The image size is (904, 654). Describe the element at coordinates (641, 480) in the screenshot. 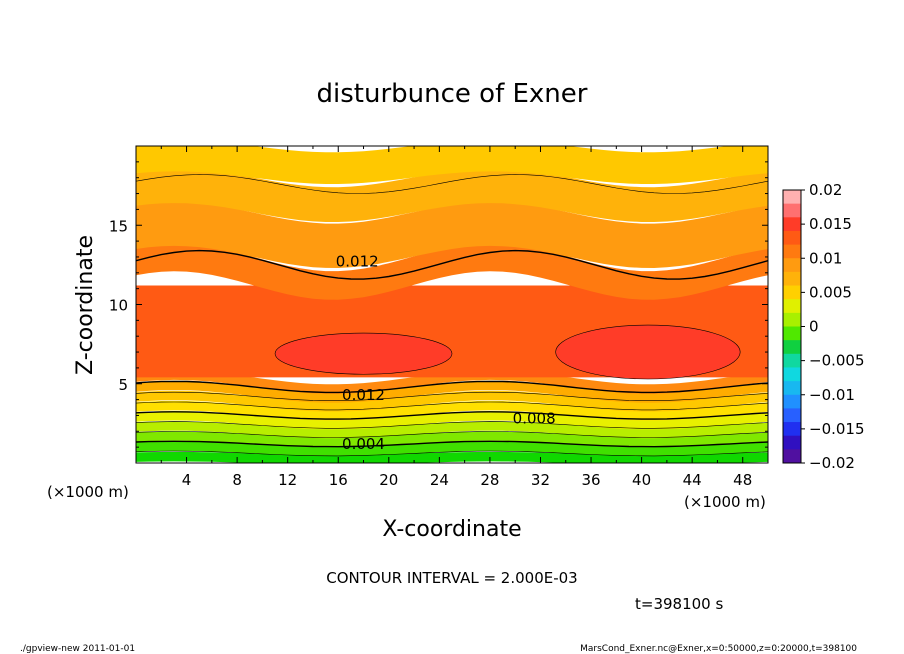

I see `x-tick-label: 40` at that location.